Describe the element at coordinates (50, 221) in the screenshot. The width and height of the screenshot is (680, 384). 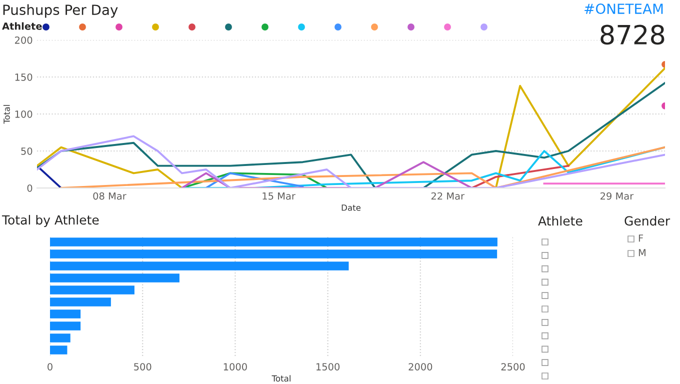
I see `chart-title: Total by Athlete` at that location.